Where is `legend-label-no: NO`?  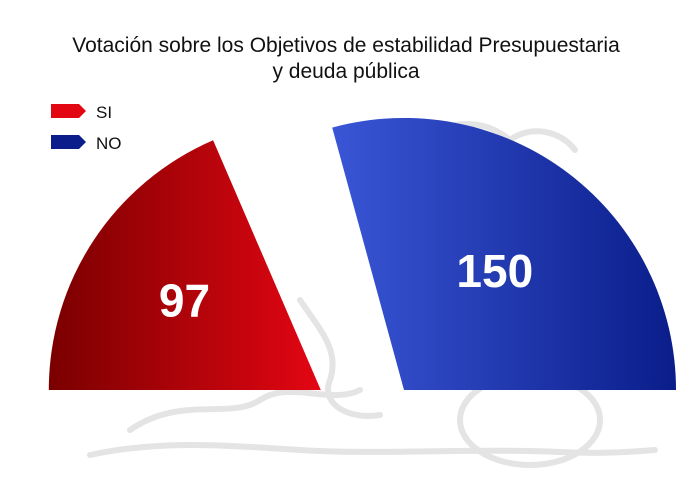
legend-label-no: NO is located at coordinates (109, 143).